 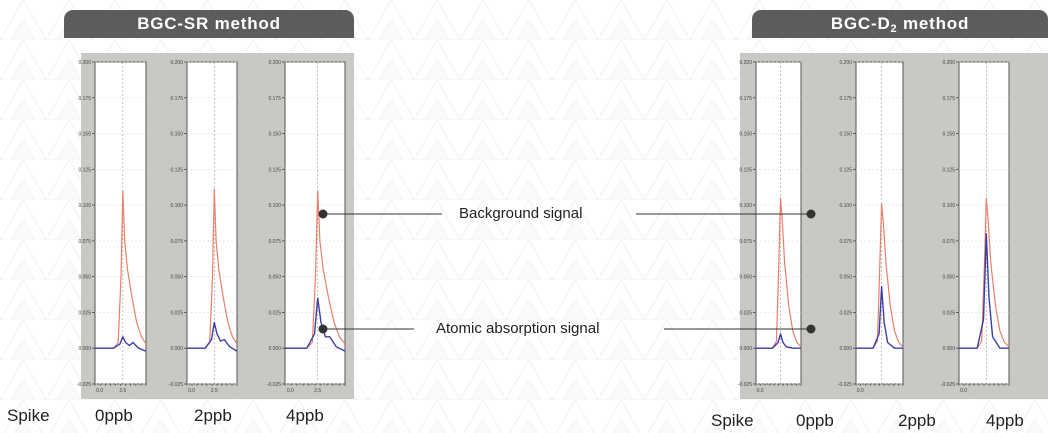 I want to click on g1-p1-ytick-label-0: 0.200, so click(x=845, y=63).